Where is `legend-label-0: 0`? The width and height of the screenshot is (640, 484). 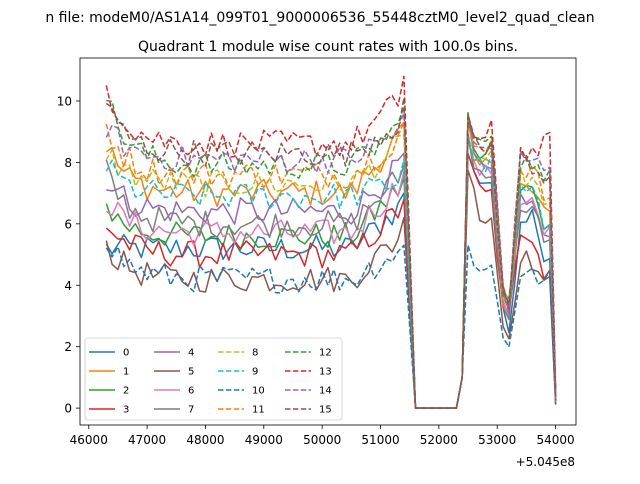
legend-label-0: 0 is located at coordinates (126, 353).